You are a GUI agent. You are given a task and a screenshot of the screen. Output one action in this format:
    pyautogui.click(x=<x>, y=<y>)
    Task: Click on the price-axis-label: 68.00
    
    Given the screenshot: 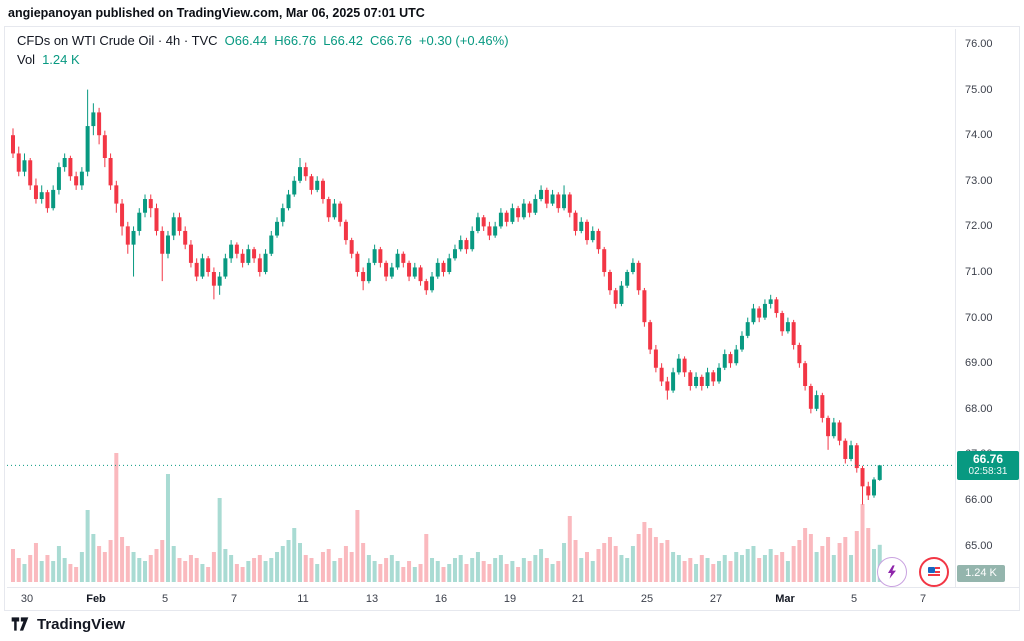 What is the action you would take?
    pyautogui.click(x=979, y=409)
    